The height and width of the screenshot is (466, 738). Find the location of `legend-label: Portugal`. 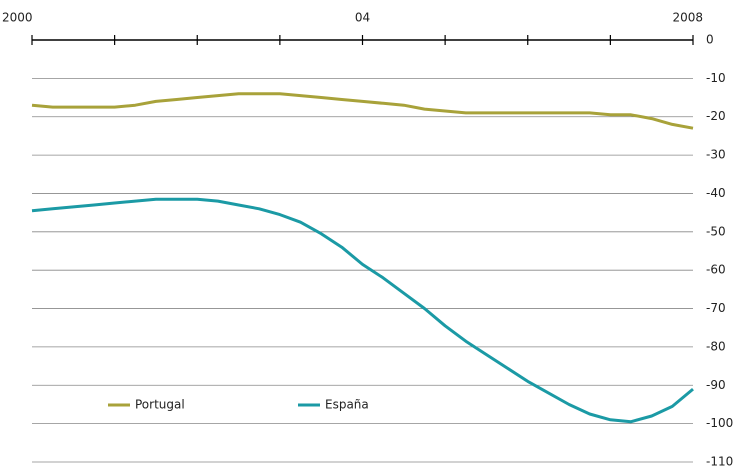

legend-label: Portugal is located at coordinates (160, 405).